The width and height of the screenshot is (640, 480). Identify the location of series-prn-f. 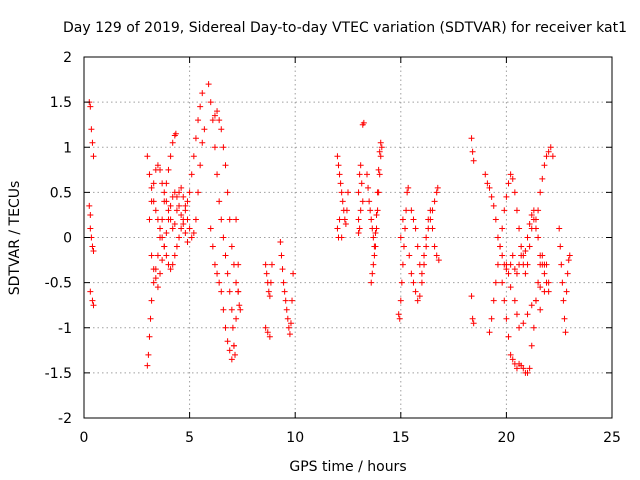
(169, 240).